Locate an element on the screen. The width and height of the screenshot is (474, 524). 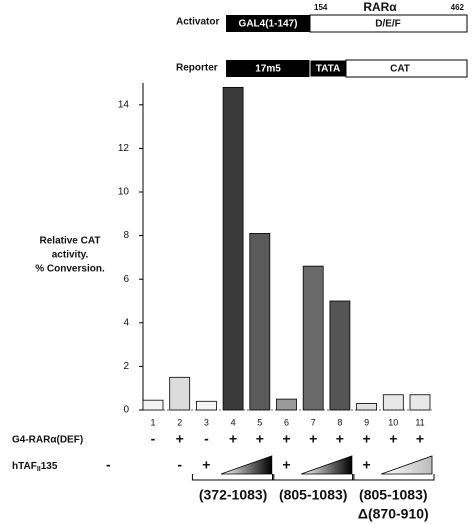
x-tick-label: 2 is located at coordinates (179, 422).